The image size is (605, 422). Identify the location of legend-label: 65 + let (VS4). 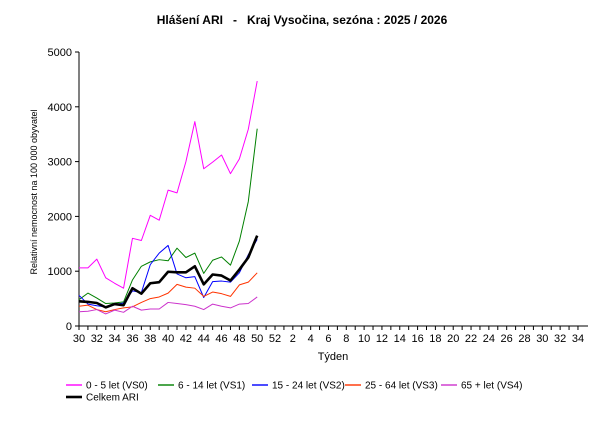
(491, 386).